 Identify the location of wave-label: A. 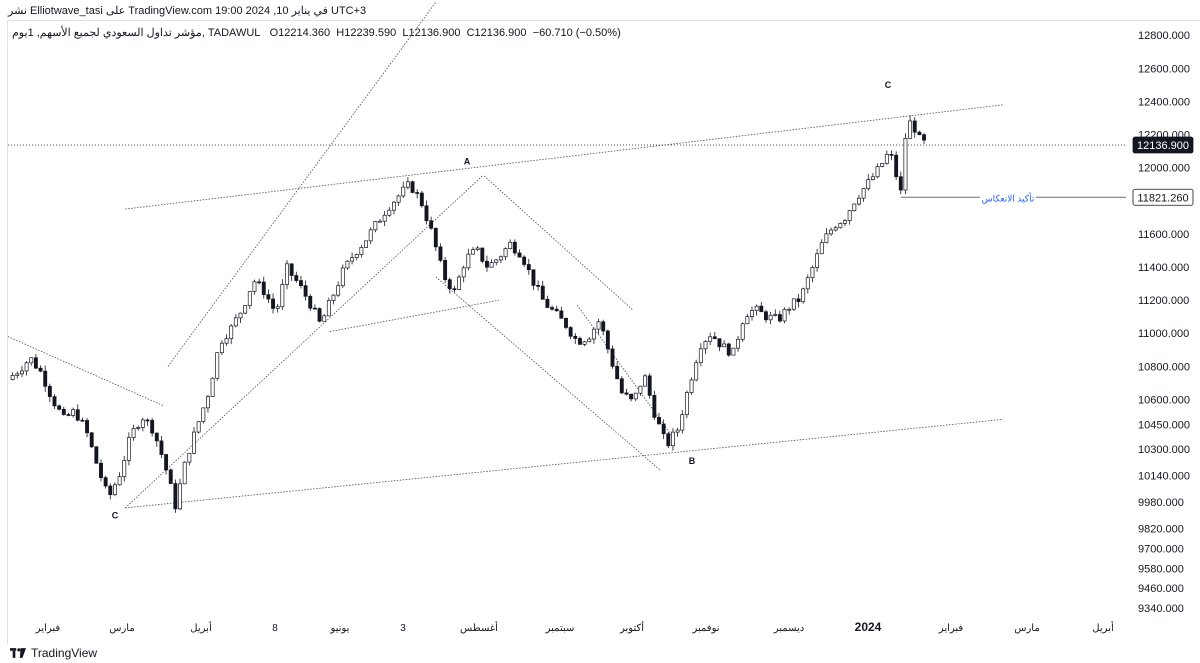
(467, 161).